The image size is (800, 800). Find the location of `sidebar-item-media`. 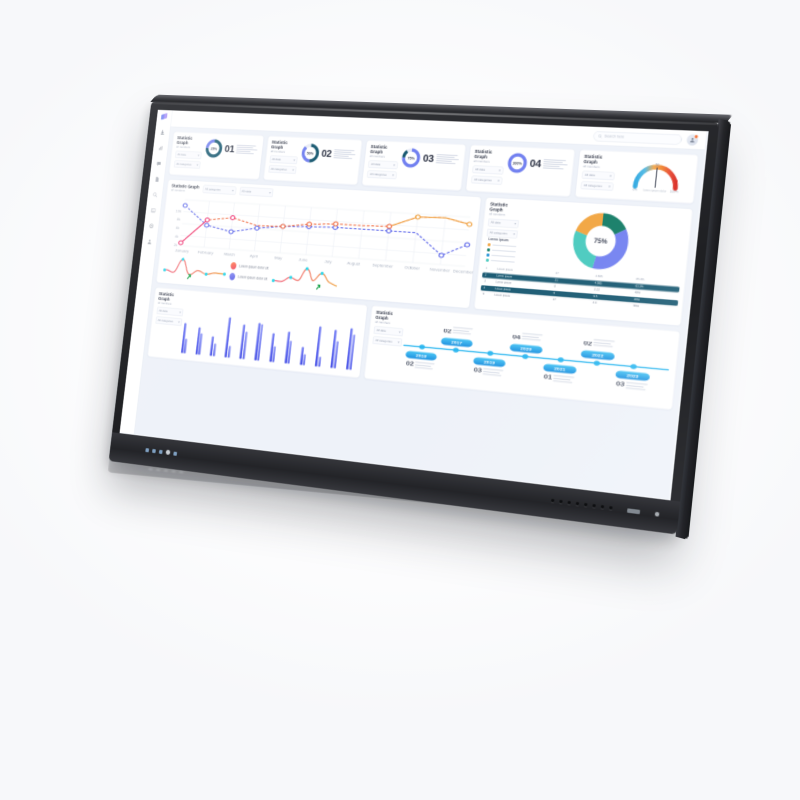

sidebar-item-media is located at coordinates (153, 210).